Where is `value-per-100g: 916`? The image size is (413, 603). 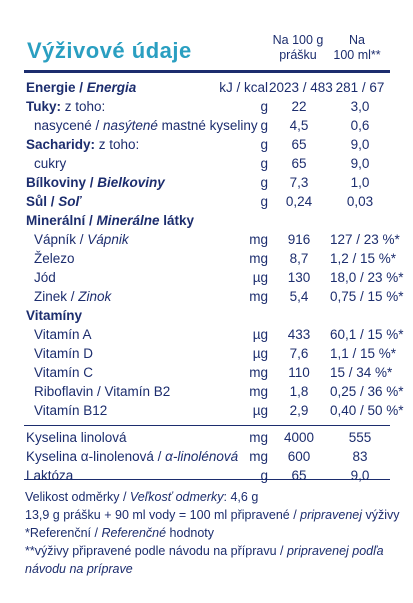
value-per-100g: 916 is located at coordinates (299, 239).